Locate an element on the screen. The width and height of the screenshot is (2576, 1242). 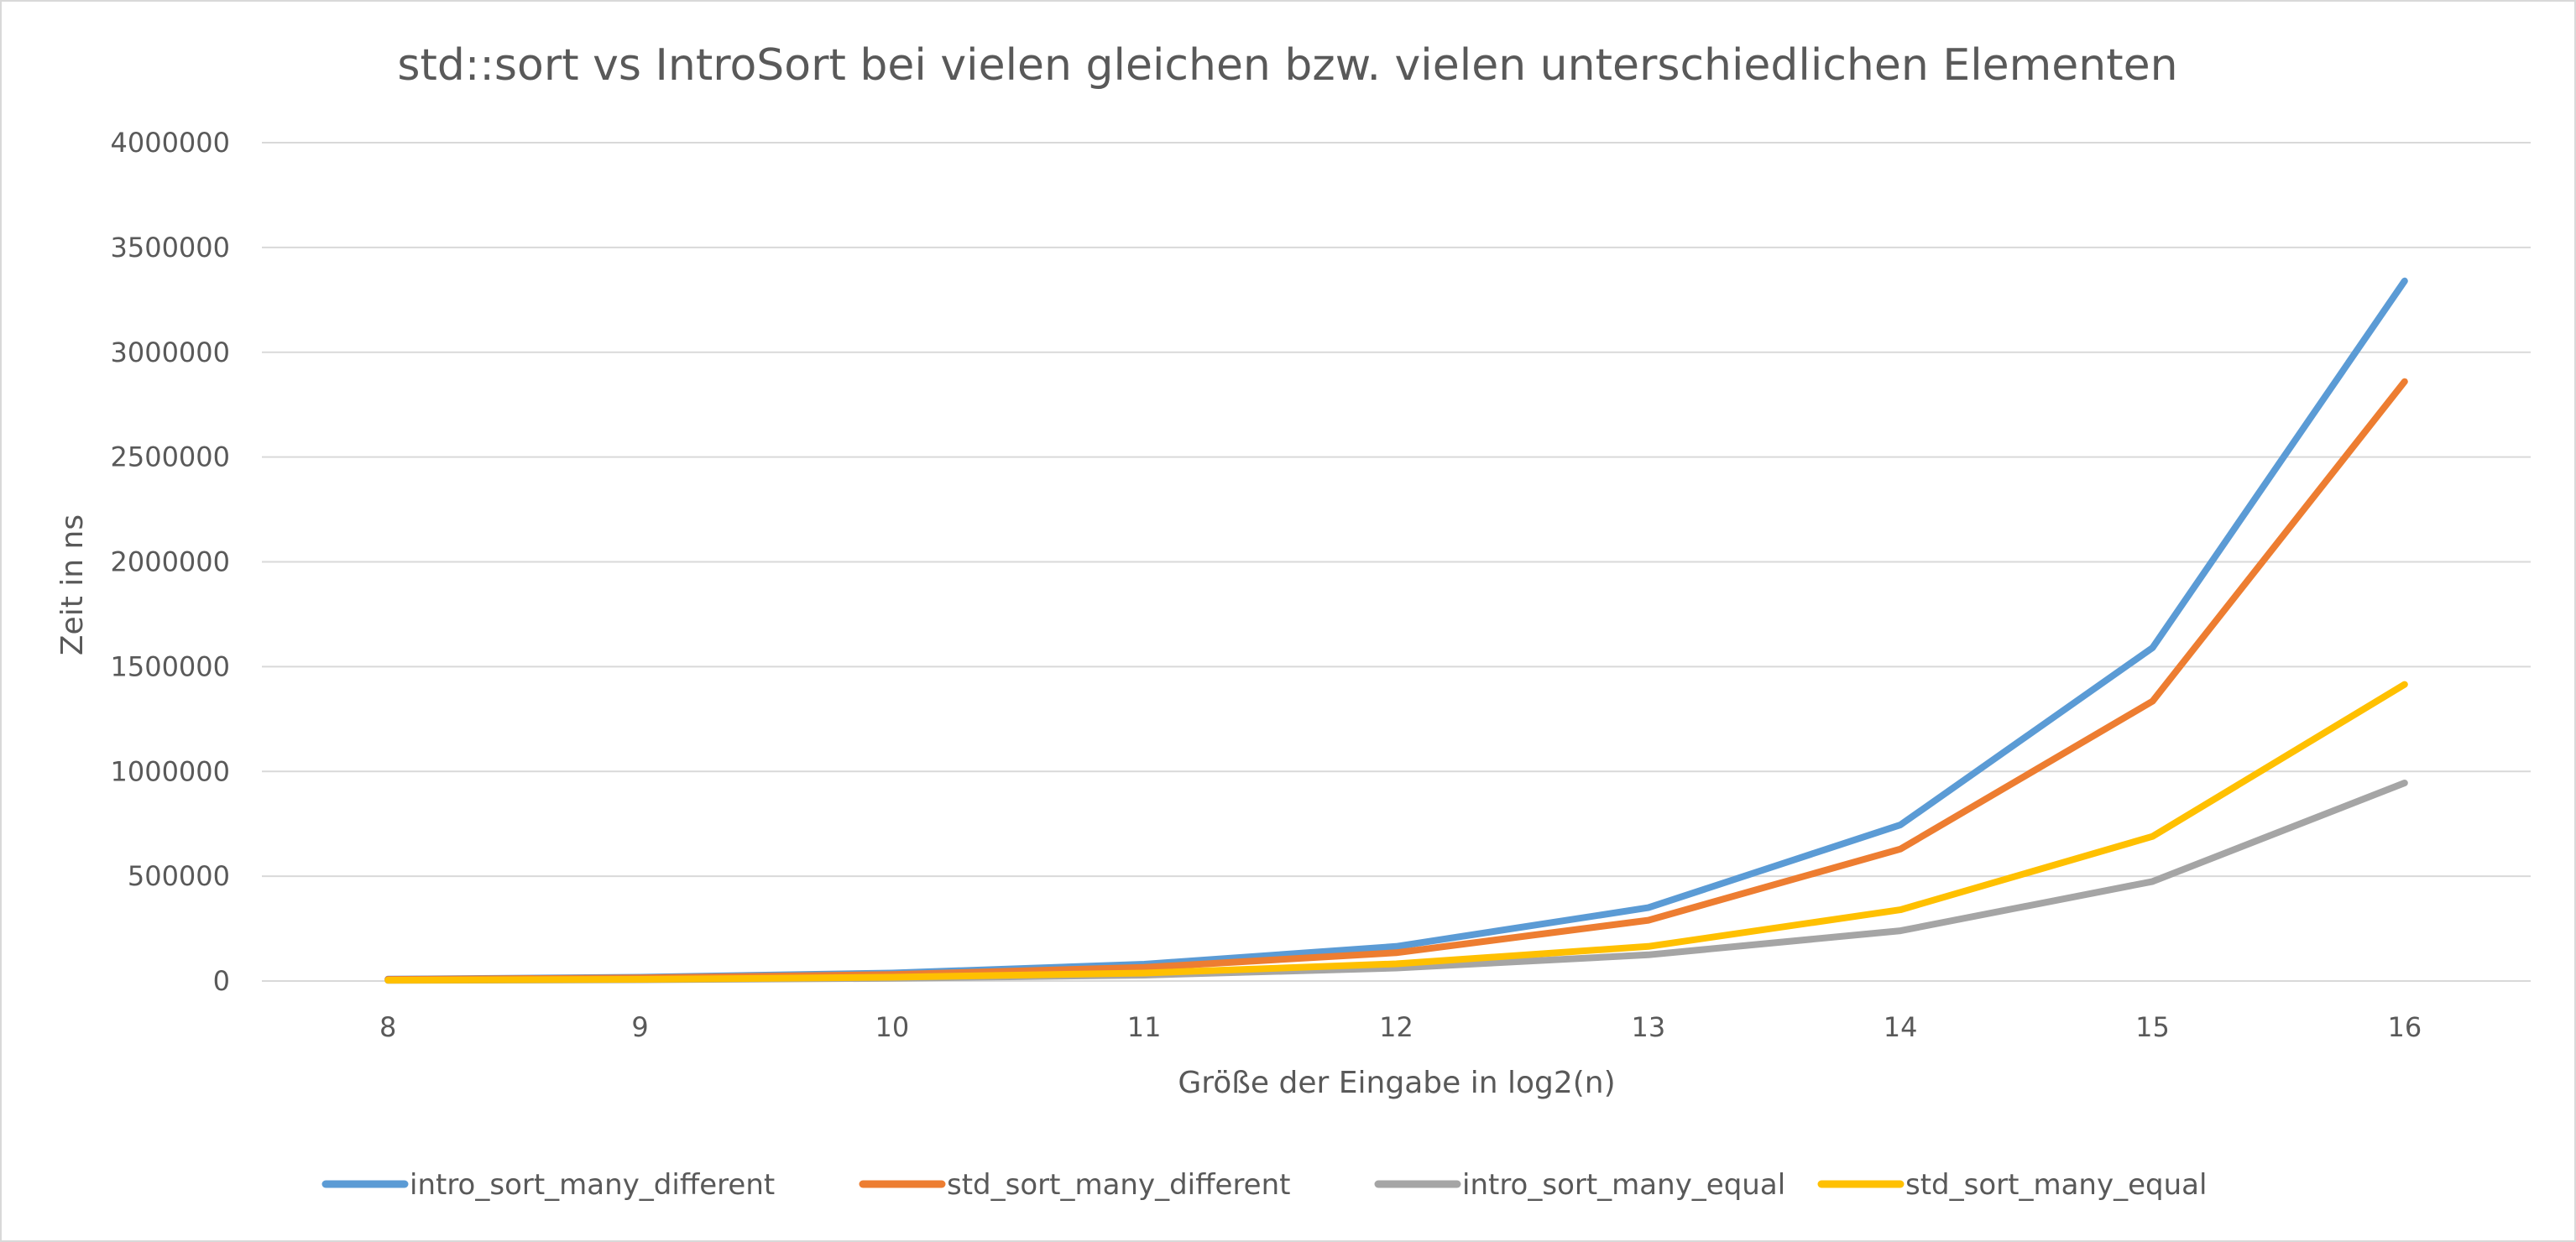
x-axis-label: Größe der Eingabe in log2(n) is located at coordinates (1396, 1083).